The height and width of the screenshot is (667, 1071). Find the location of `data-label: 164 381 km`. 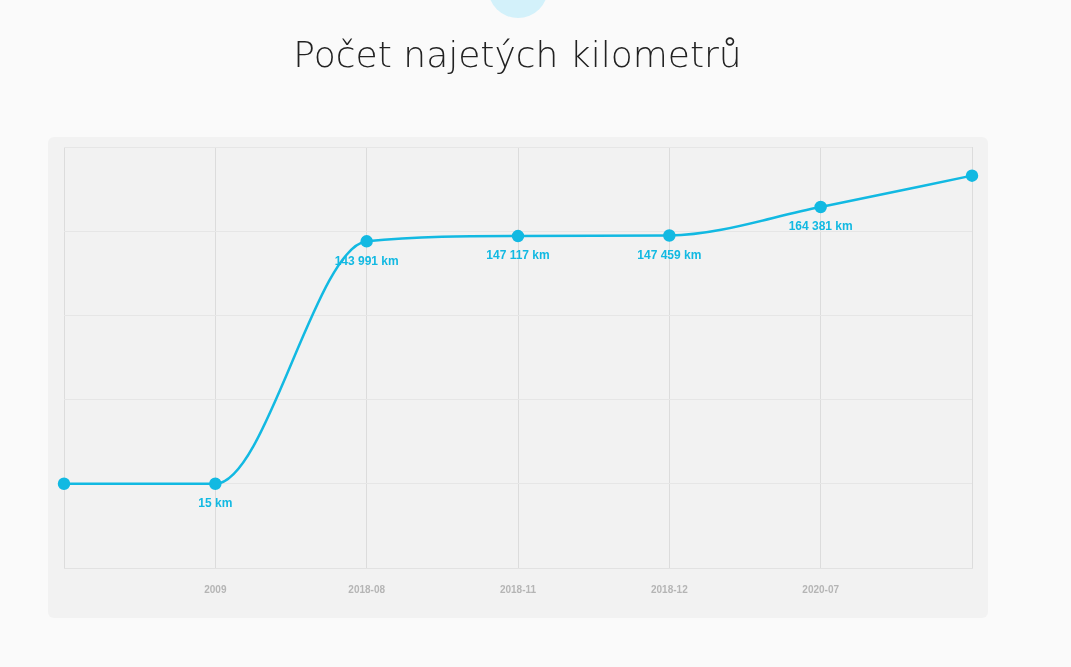

data-label: 164 381 km is located at coordinates (820, 226).